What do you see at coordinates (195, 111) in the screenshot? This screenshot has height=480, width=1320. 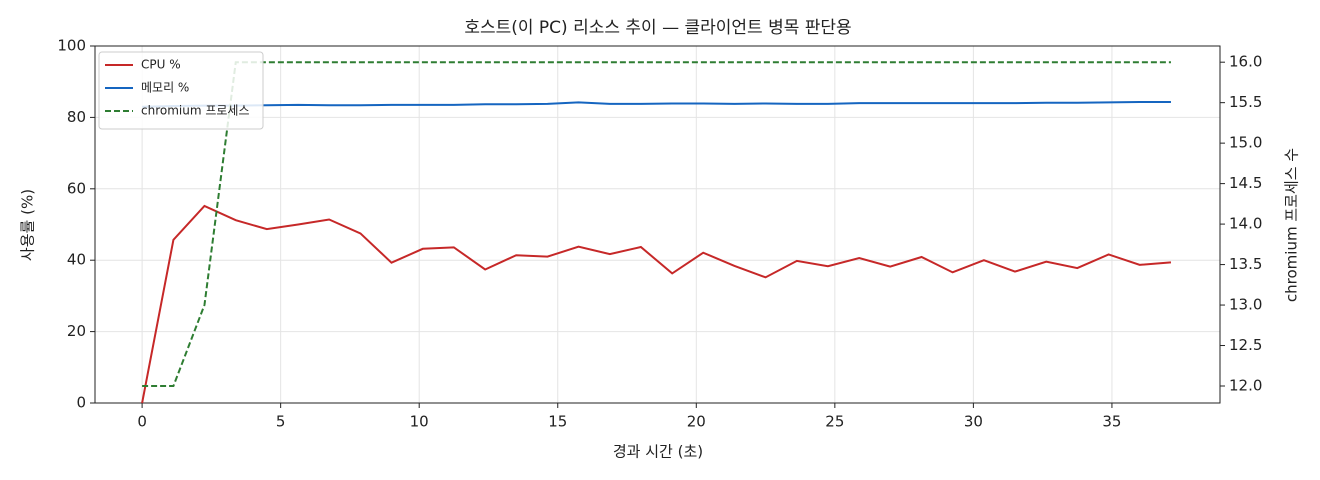 I see `legend-label: chromium 프로세스` at bounding box center [195, 111].